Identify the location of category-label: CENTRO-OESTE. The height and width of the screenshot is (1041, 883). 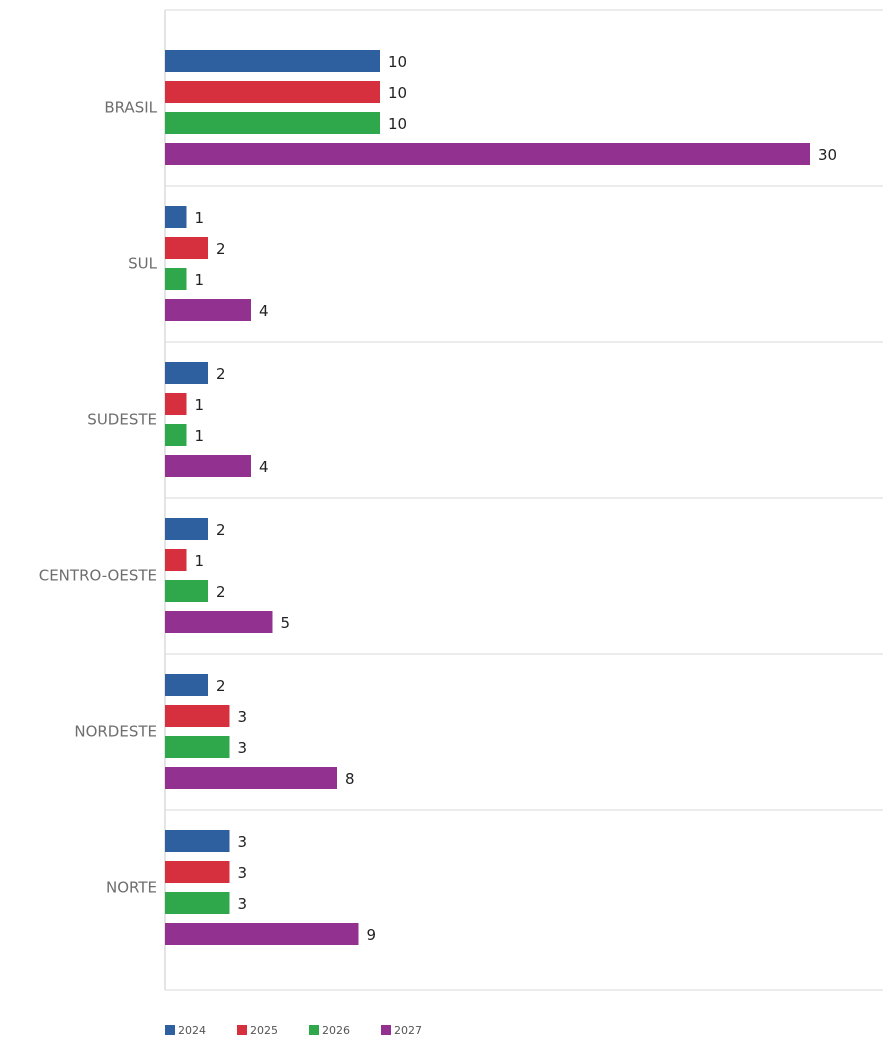
(98, 576).